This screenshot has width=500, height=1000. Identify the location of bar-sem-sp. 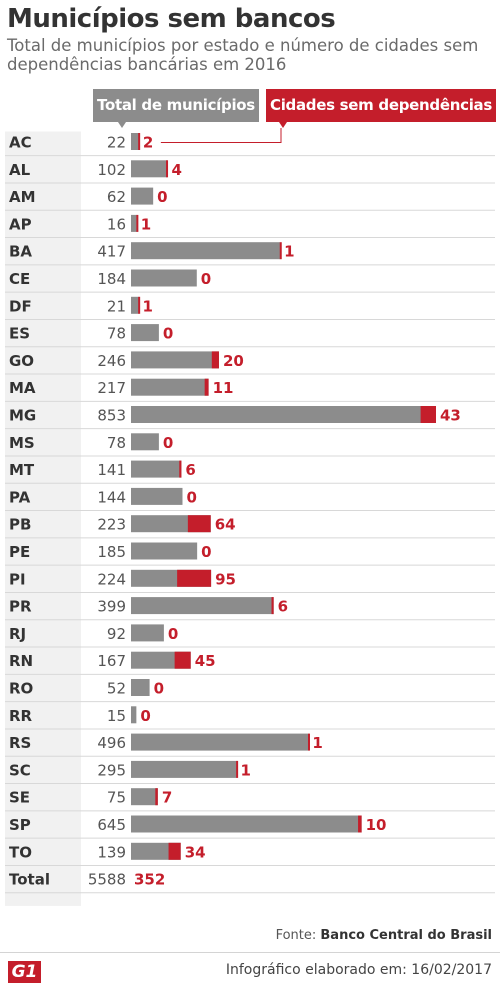
(360, 824).